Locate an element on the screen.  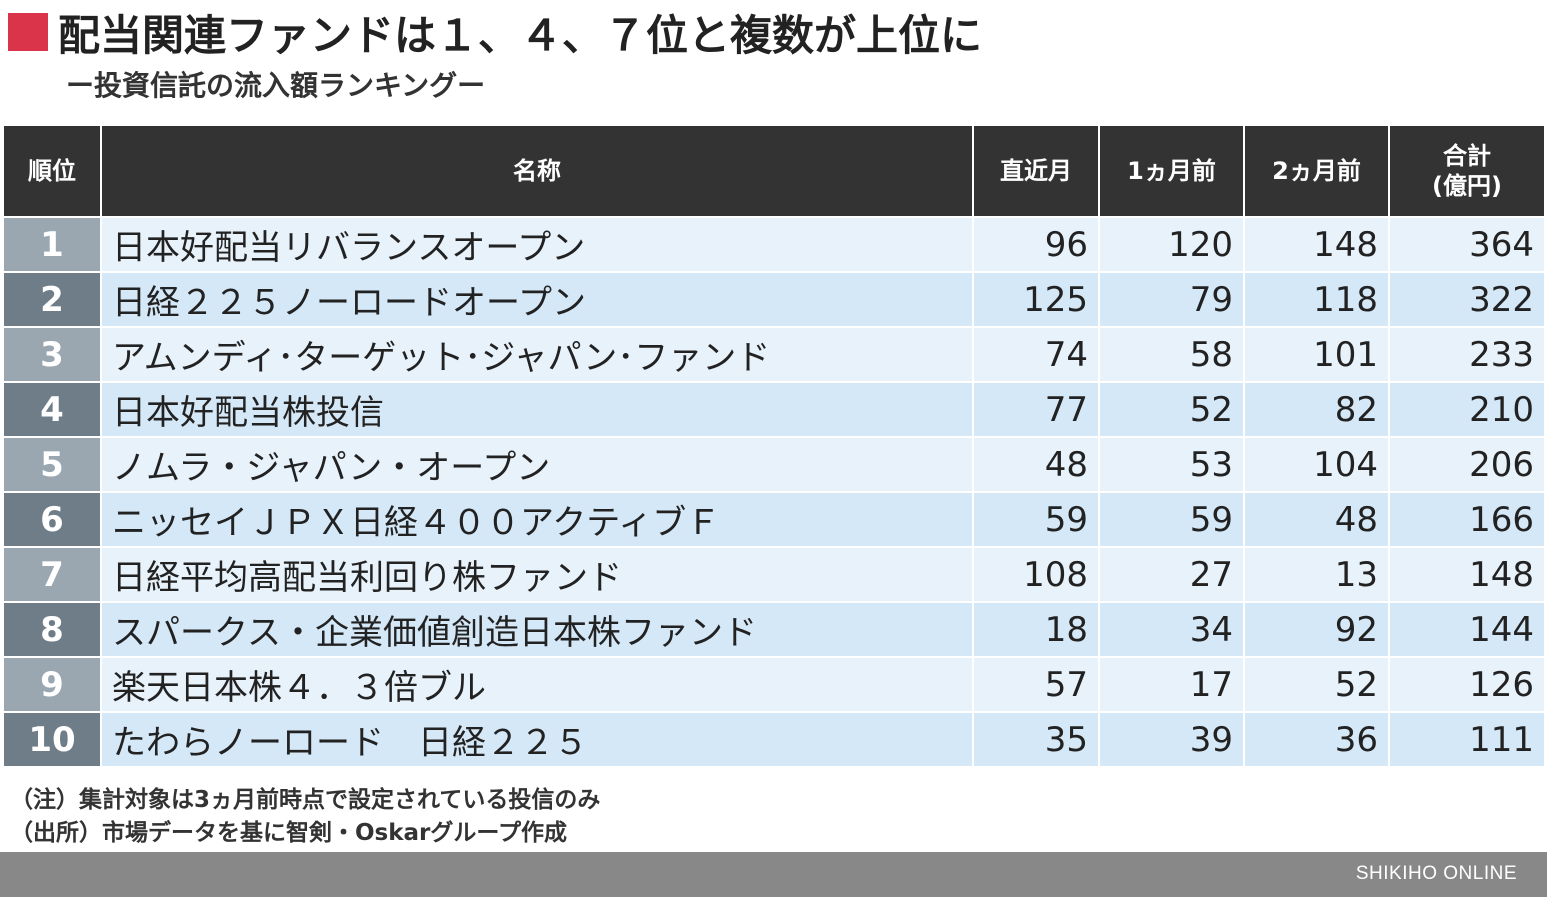
table-row: 9 楽天日本株４．３倍ブル 57 17 52 126 is located at coordinates (774, 683).